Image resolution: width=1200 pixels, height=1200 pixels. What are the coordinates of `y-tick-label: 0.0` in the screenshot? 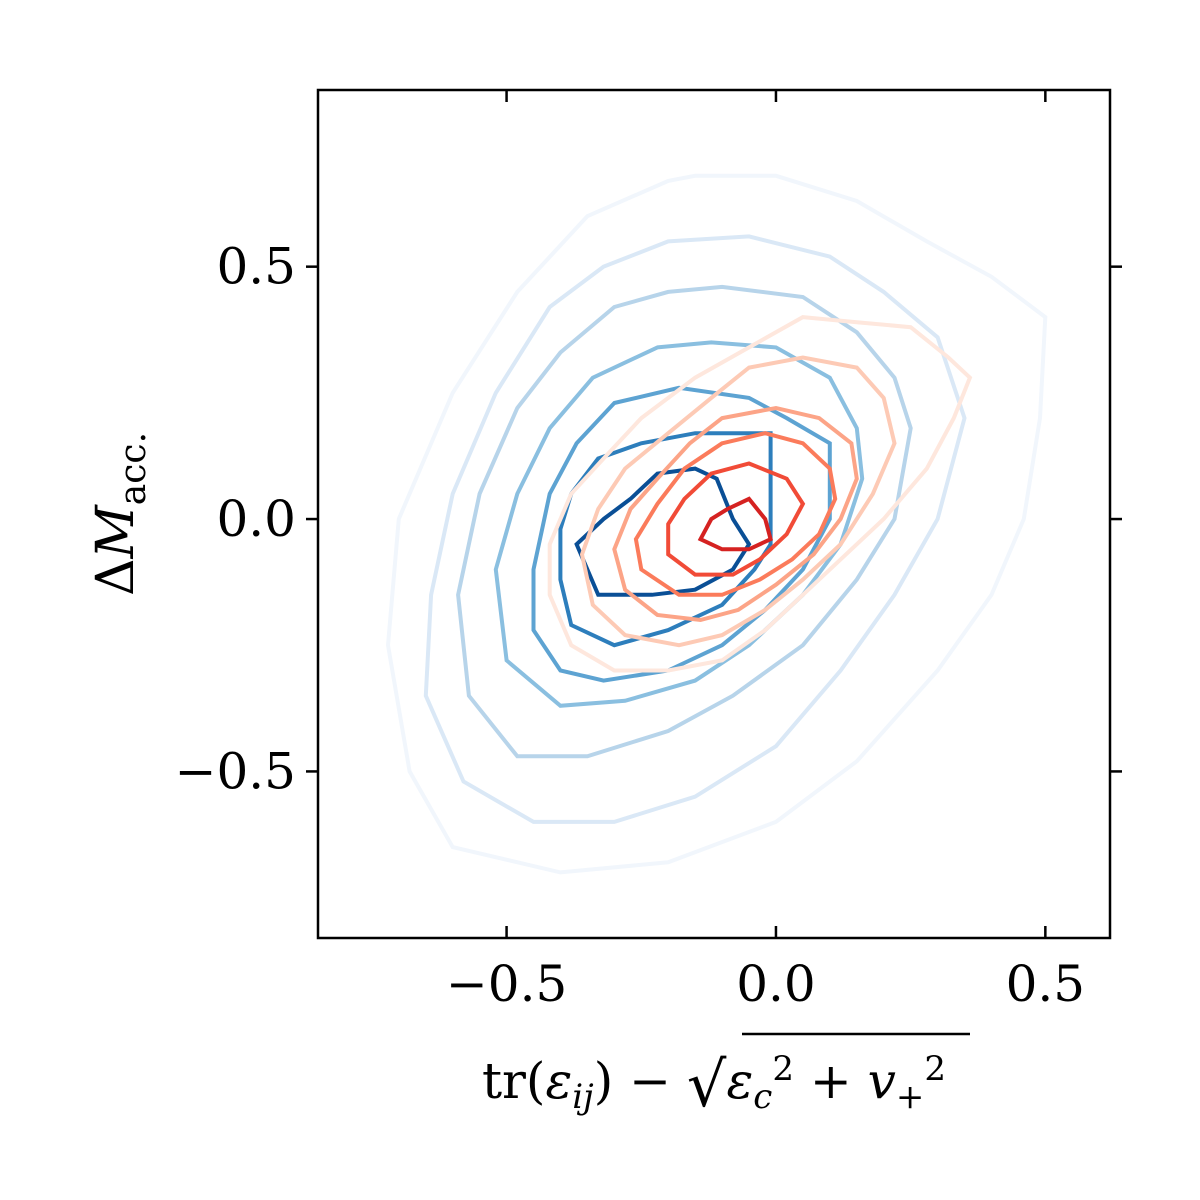 It's located at (256, 519).